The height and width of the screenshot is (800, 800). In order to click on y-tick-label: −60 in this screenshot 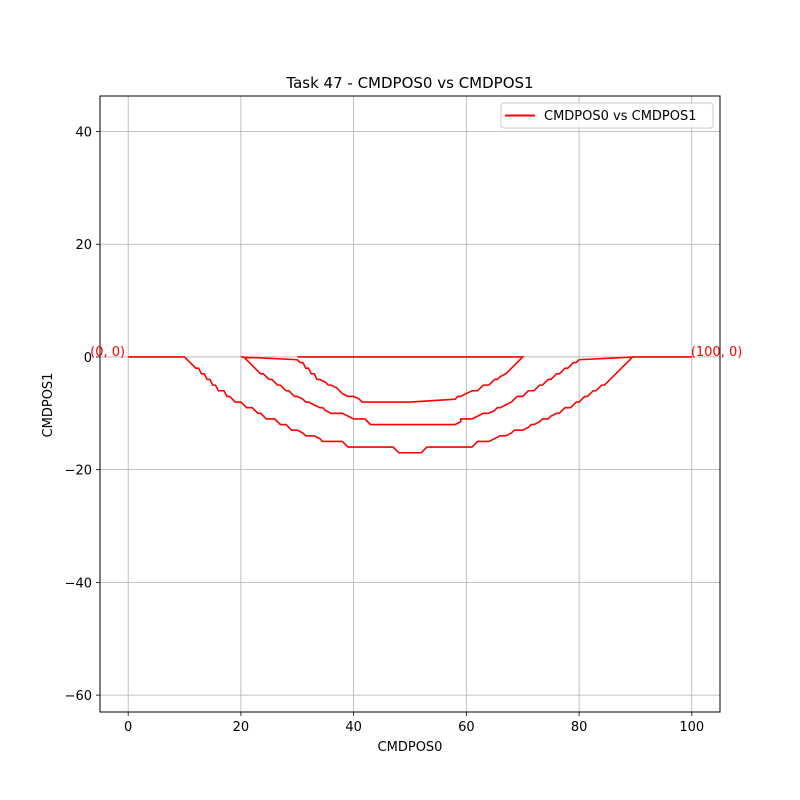, I will do `click(78, 696)`.